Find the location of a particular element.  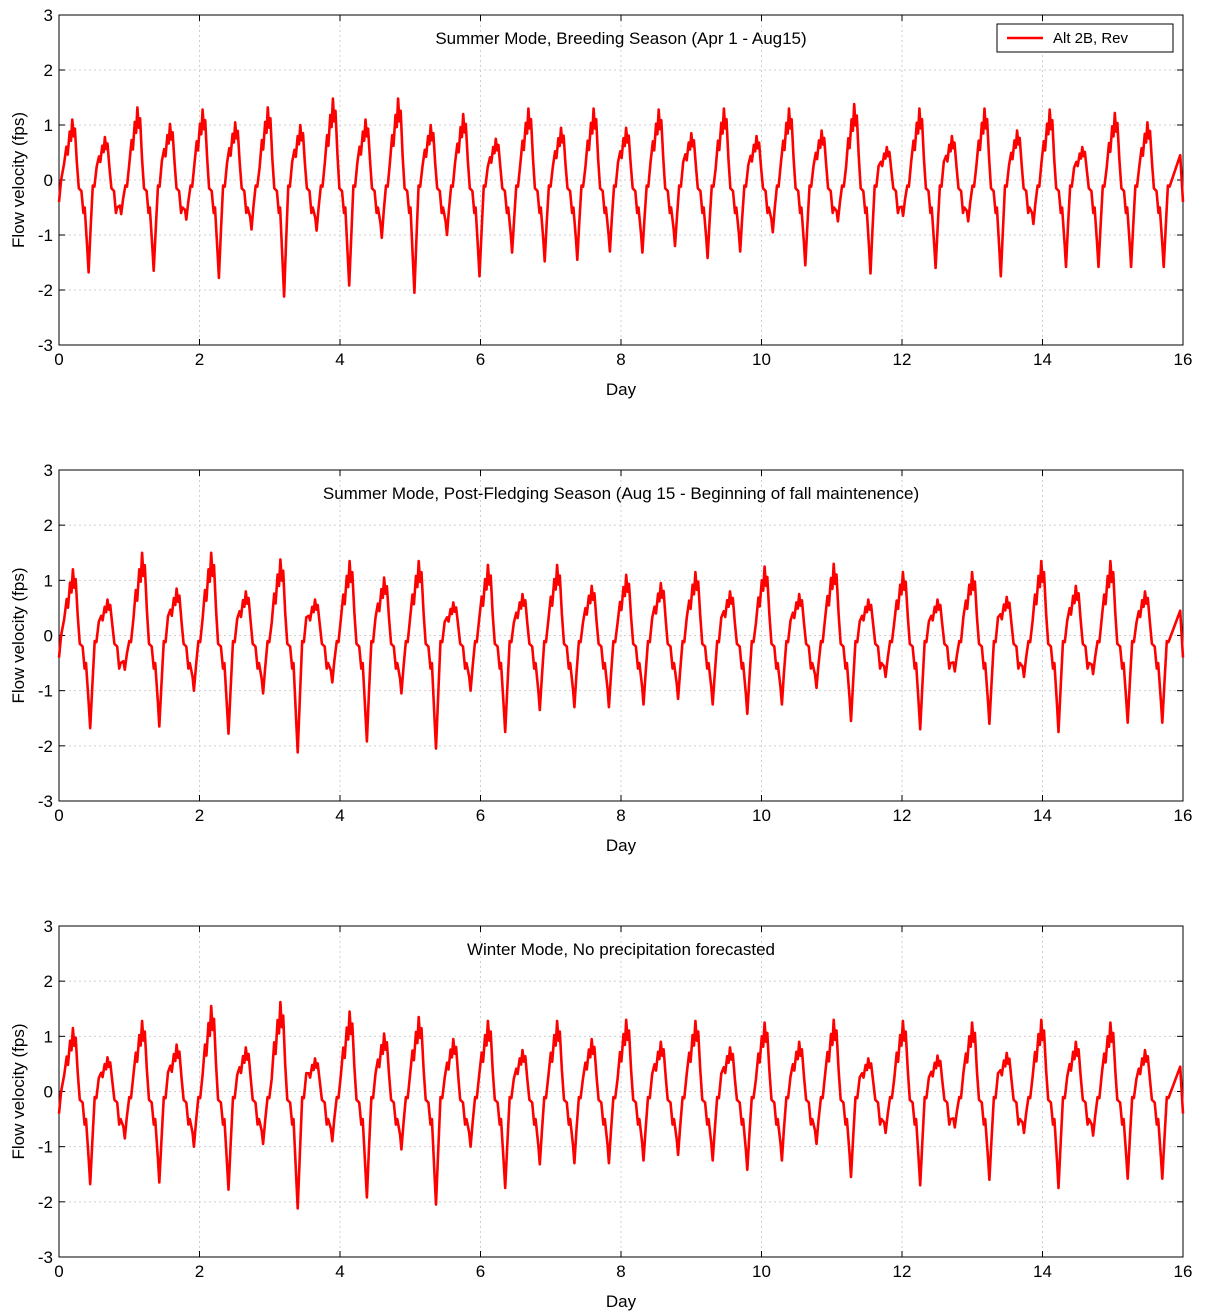

chart-title: Winter Mode, No precipitation forecasted is located at coordinates (621, 949).